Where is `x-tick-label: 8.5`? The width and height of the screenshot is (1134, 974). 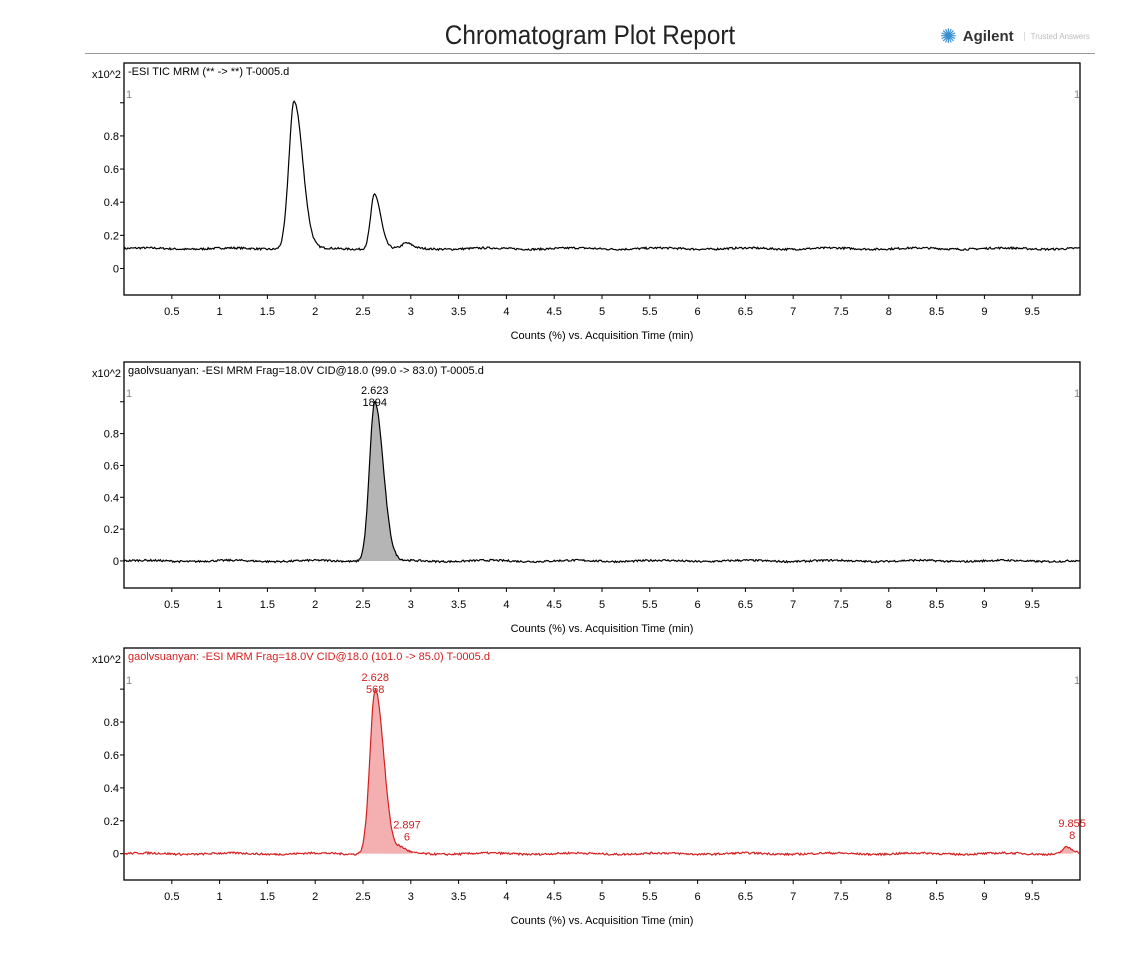 x-tick-label: 8.5 is located at coordinates (936, 605).